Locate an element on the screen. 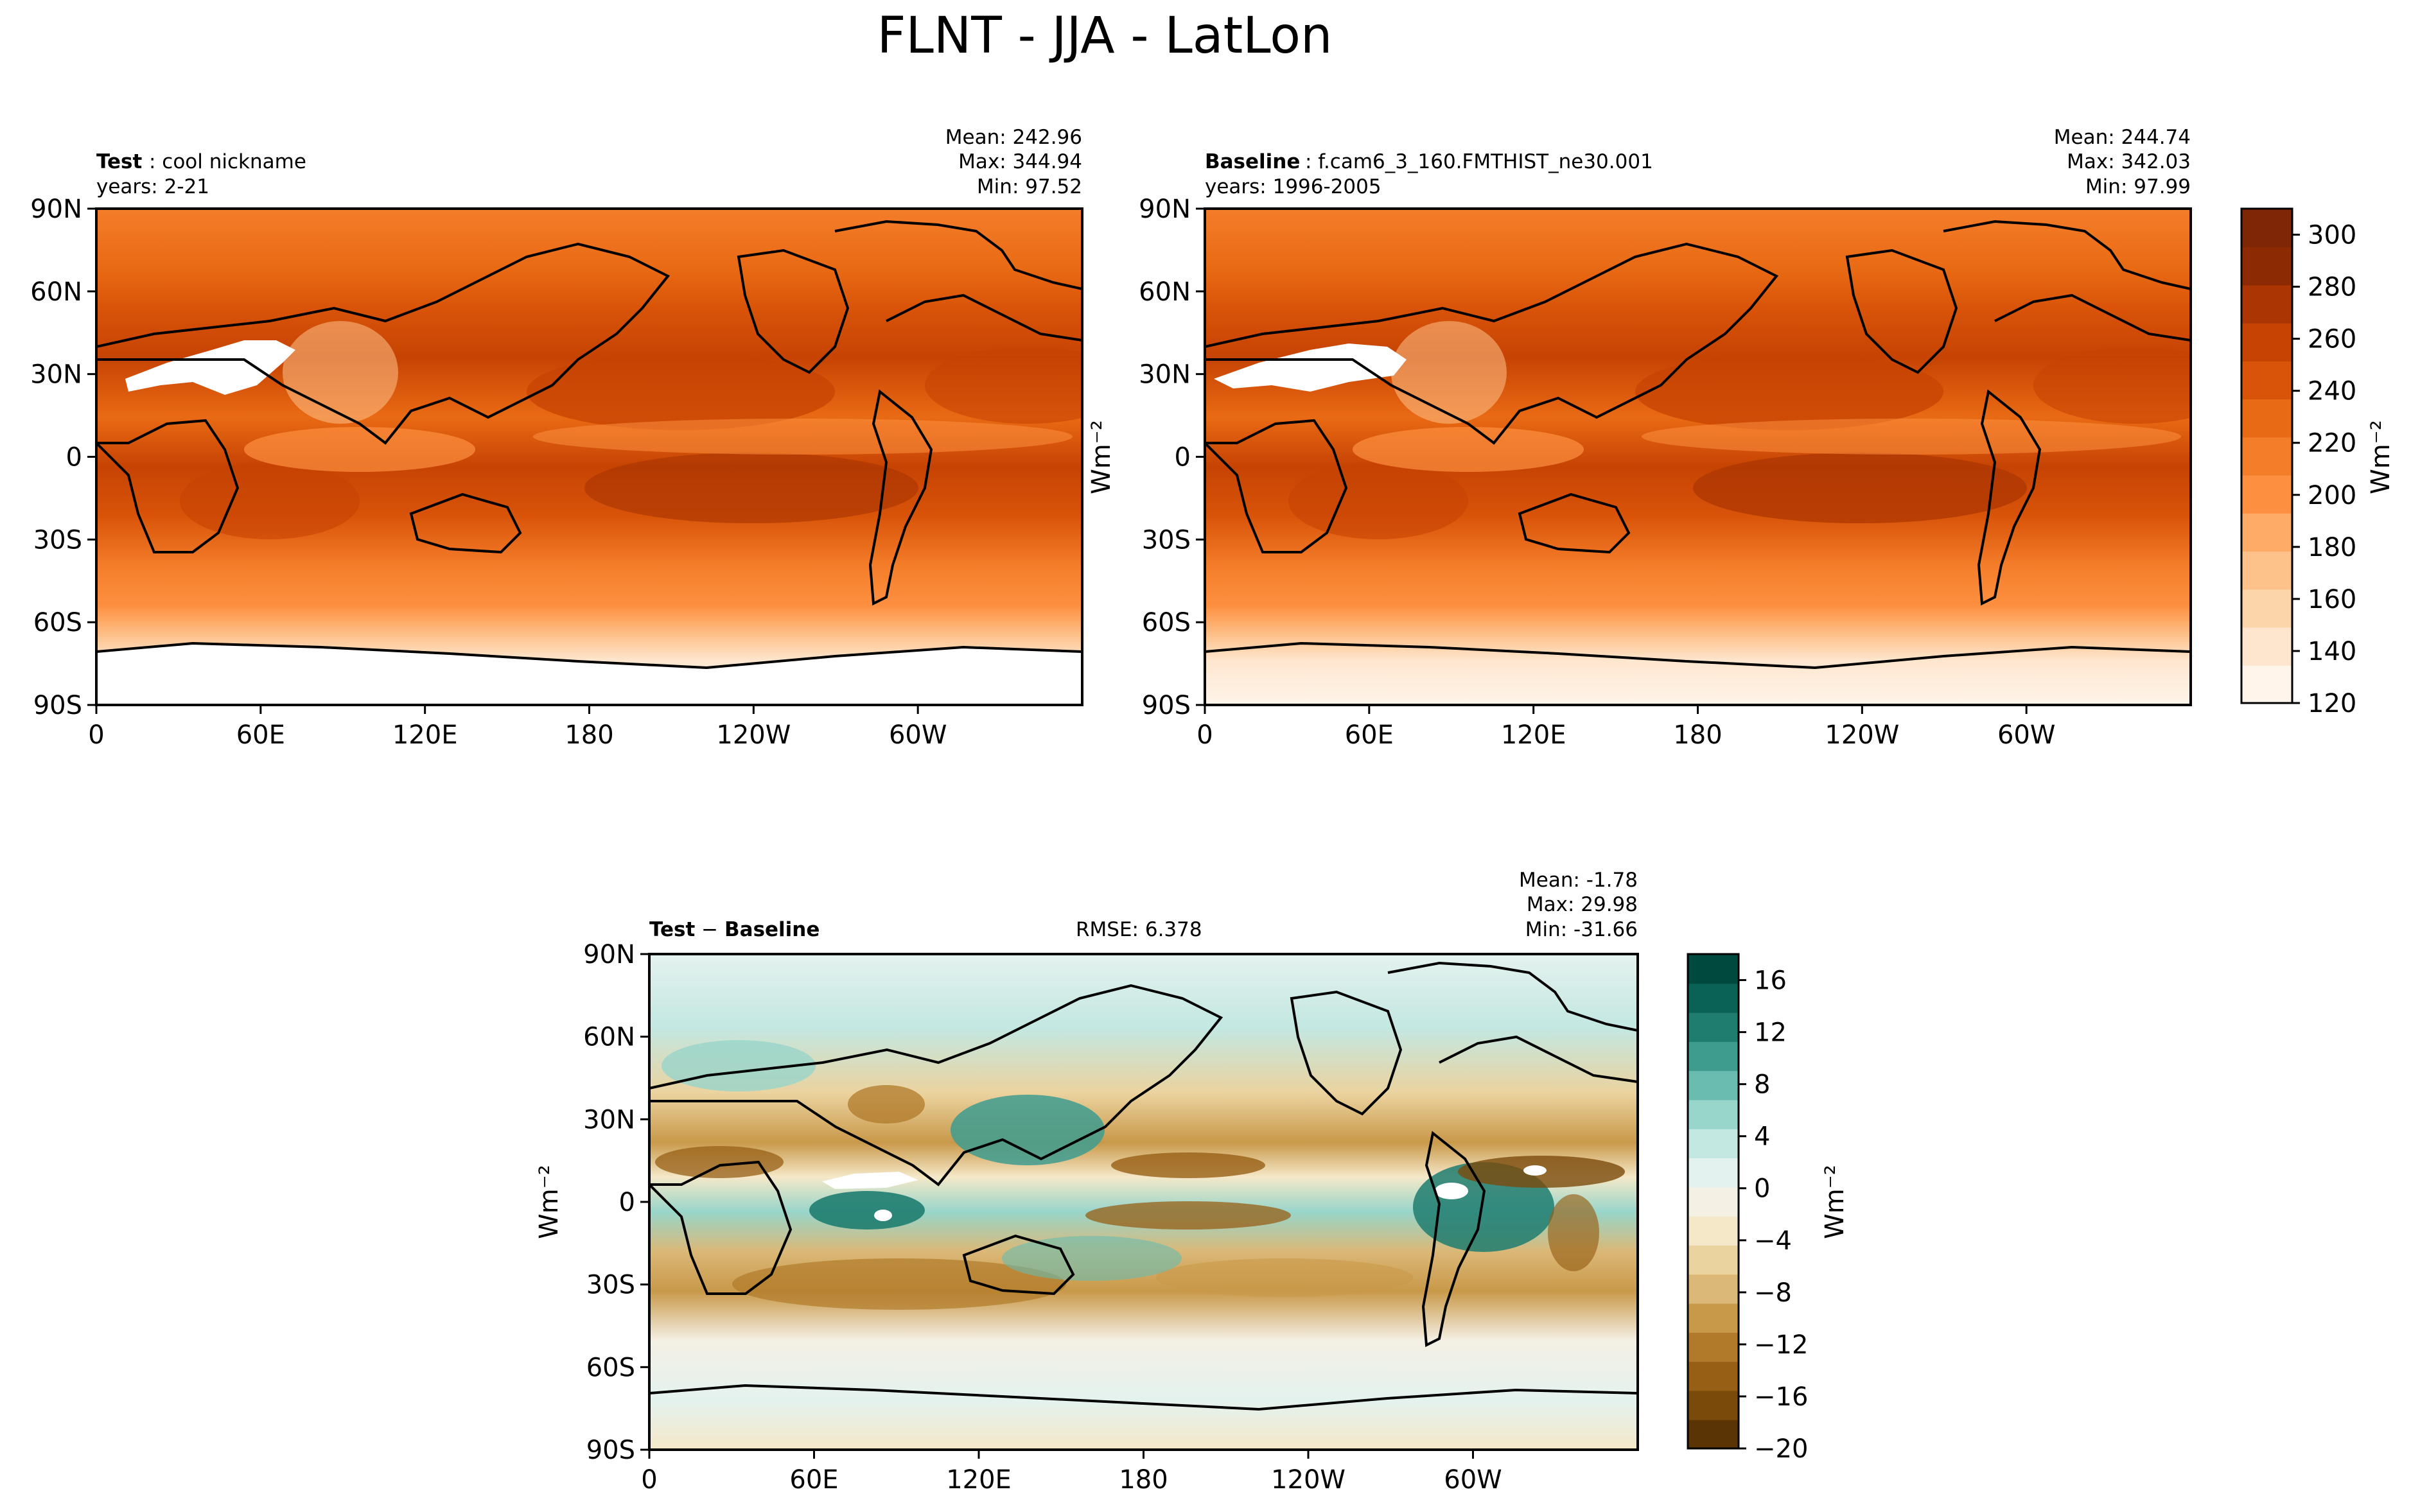  test-axis-ticks: 0 60E 120E 180 120W 60W 90N 60N 30N 0 30S 60S 90S is located at coordinates (489, 472).